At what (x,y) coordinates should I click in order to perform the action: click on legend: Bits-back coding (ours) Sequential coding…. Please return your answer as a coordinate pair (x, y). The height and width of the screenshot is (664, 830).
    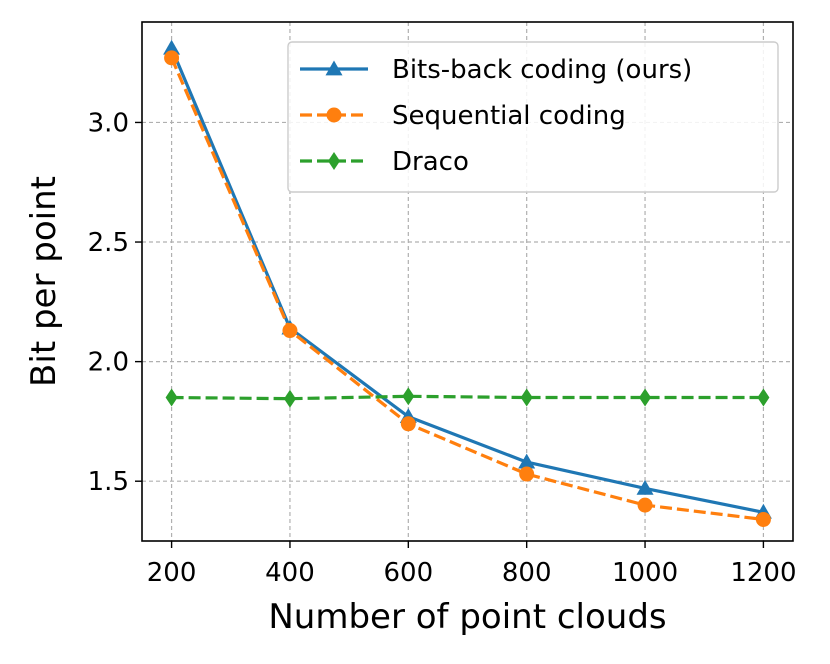
    Looking at the image, I should click on (533, 117).